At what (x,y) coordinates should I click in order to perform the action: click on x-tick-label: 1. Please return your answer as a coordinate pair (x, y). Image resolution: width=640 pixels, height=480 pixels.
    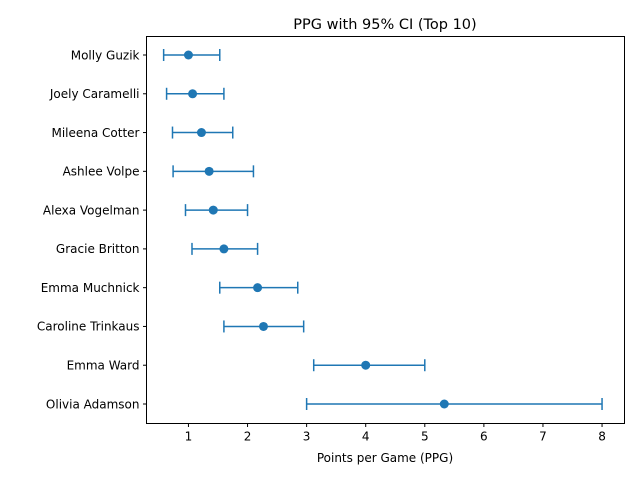
    Looking at the image, I should click on (189, 437).